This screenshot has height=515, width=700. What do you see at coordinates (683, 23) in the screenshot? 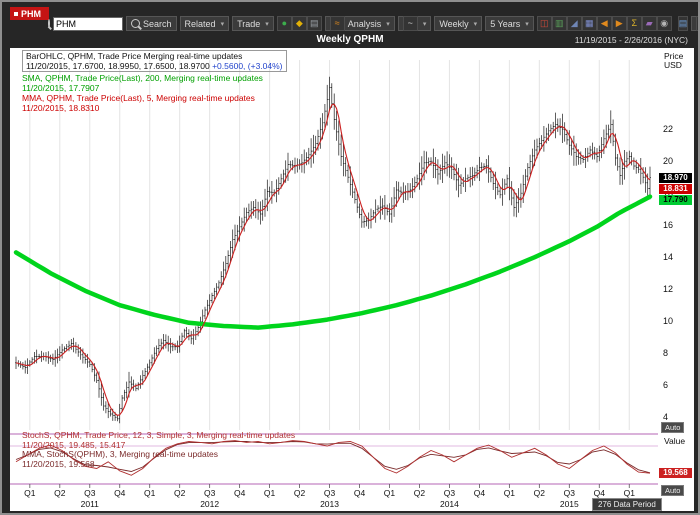
I see `panel-icon: ▤` at bounding box center [683, 23].